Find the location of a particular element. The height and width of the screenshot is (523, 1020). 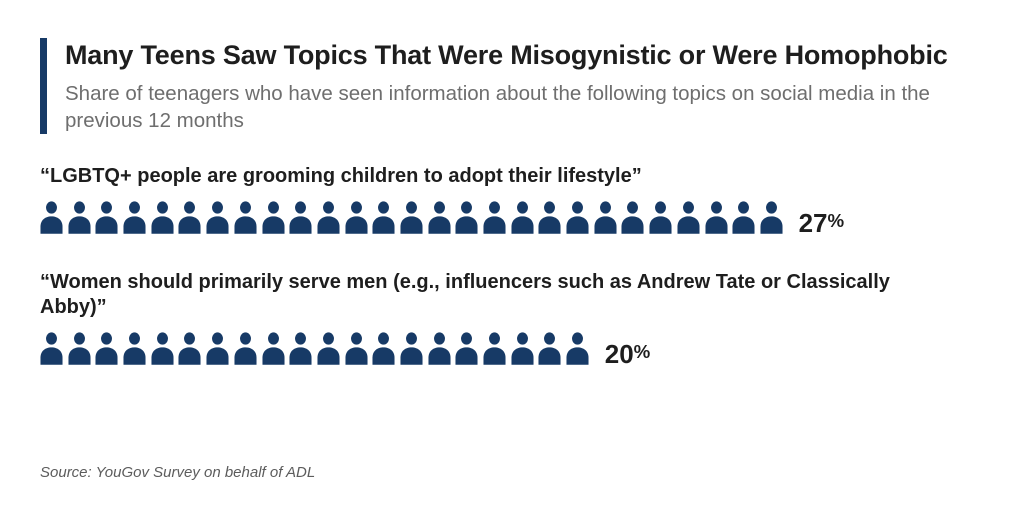

icon-row: 27% is located at coordinates (510, 218).